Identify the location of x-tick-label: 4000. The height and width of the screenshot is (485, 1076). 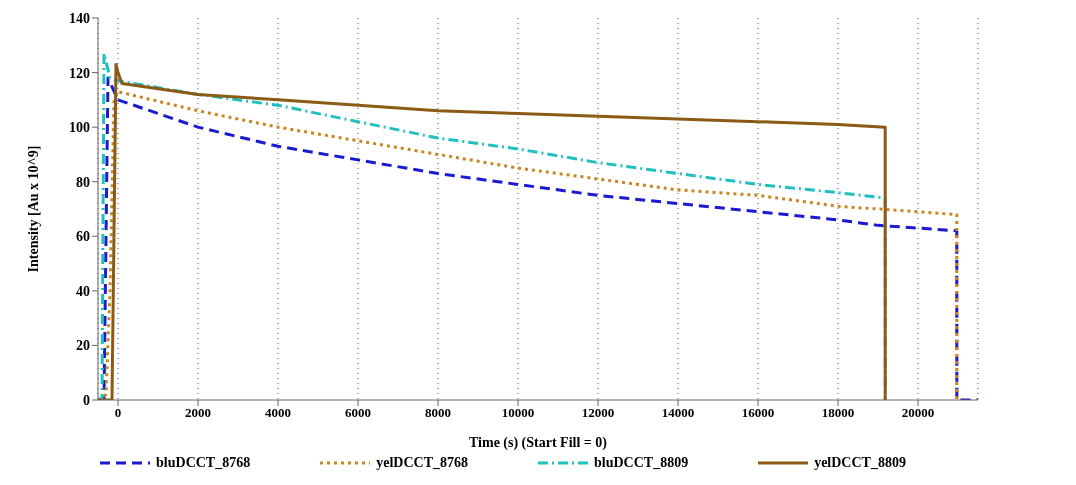
(278, 413).